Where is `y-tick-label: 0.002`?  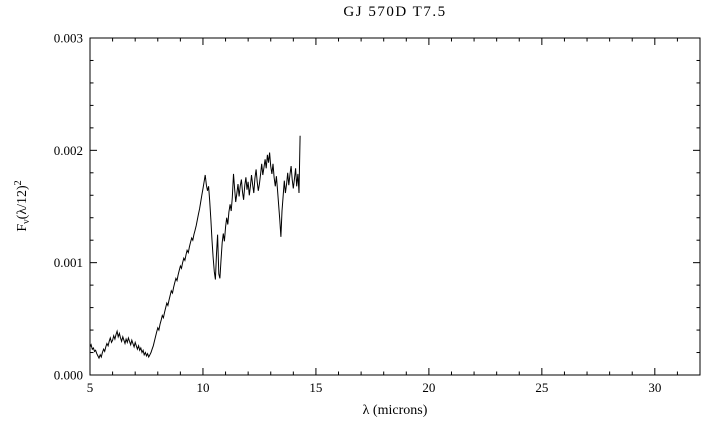
y-tick-label: 0.002 is located at coordinates (68, 150).